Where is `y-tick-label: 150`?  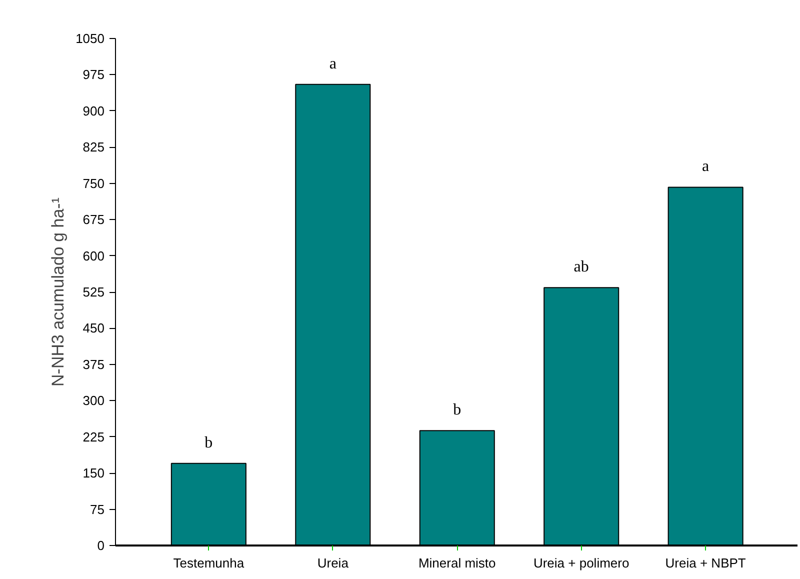
y-tick-label: 150 is located at coordinates (93, 473).